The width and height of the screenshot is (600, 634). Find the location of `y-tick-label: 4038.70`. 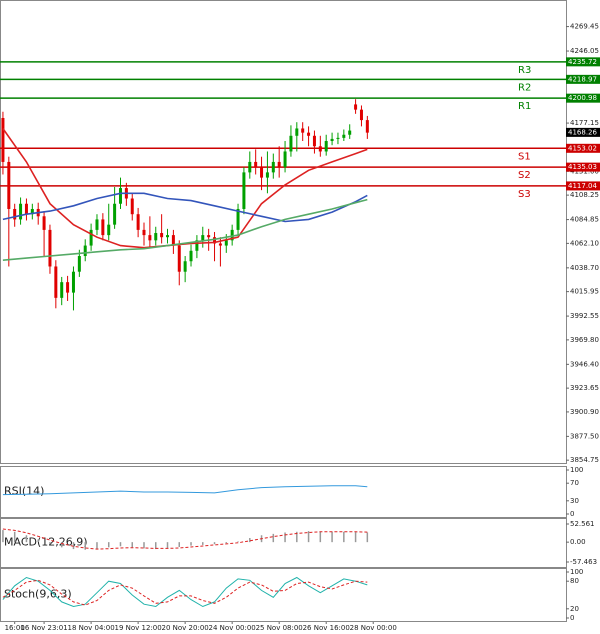

y-tick-label: 4038.70 is located at coordinates (584, 268).